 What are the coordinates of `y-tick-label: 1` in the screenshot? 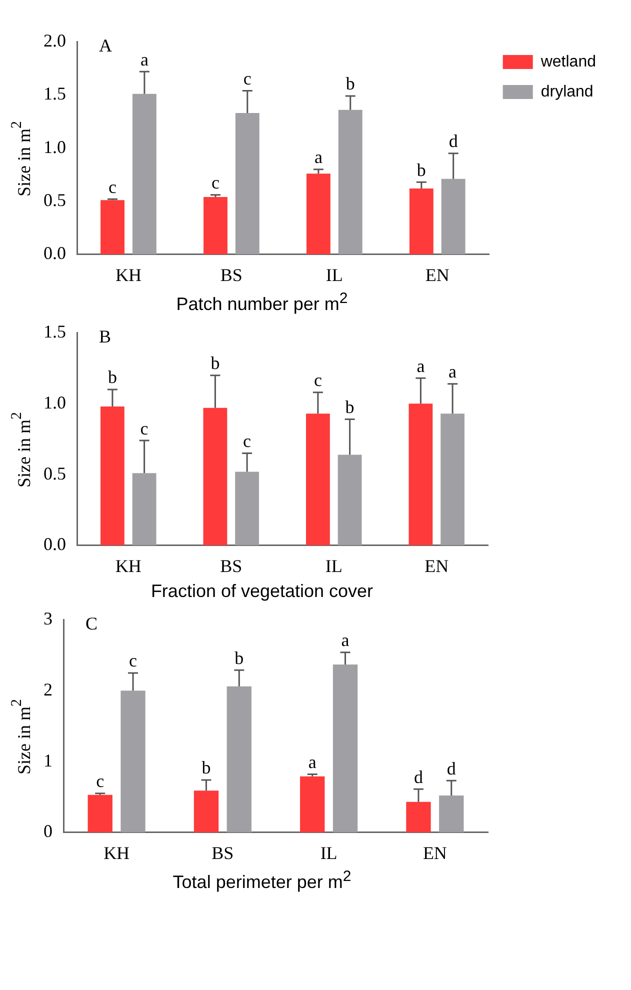 It's located at (45, 760).